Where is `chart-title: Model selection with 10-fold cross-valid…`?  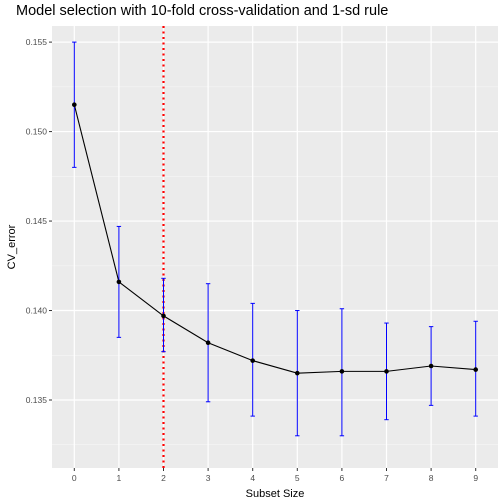
chart-title: Model selection with 10-fold cross-valid… is located at coordinates (202, 11).